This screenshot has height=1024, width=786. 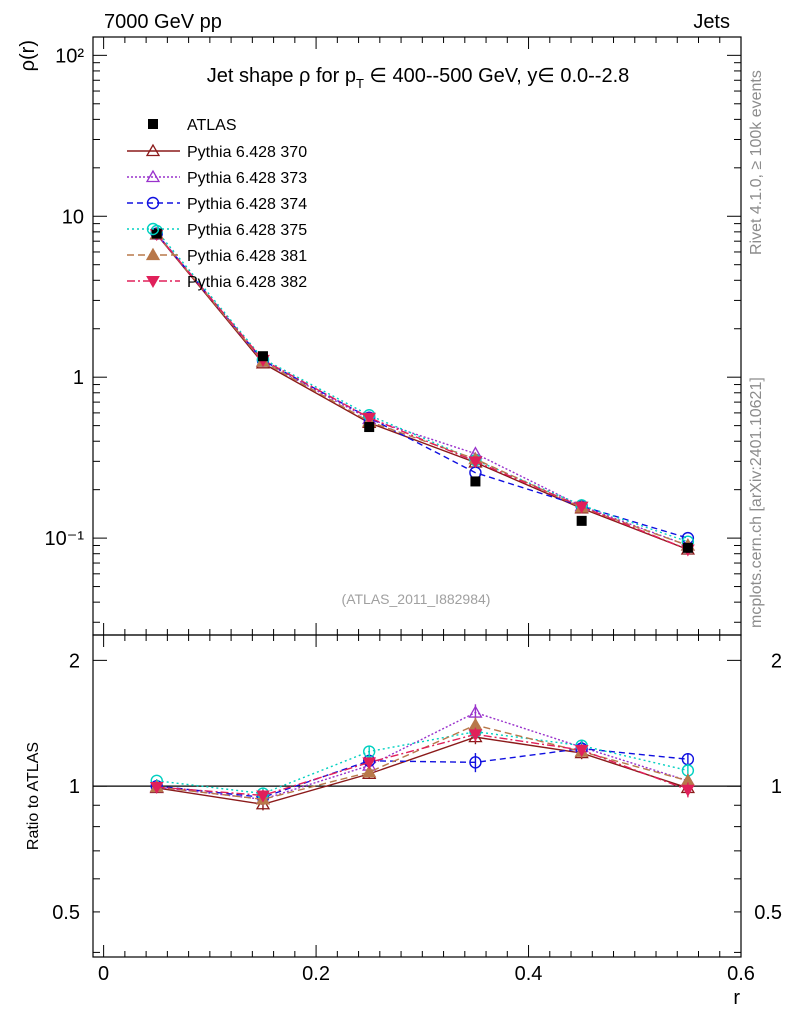 What do you see at coordinates (736, 998) in the screenshot?
I see `x-axis-label: r` at bounding box center [736, 998].